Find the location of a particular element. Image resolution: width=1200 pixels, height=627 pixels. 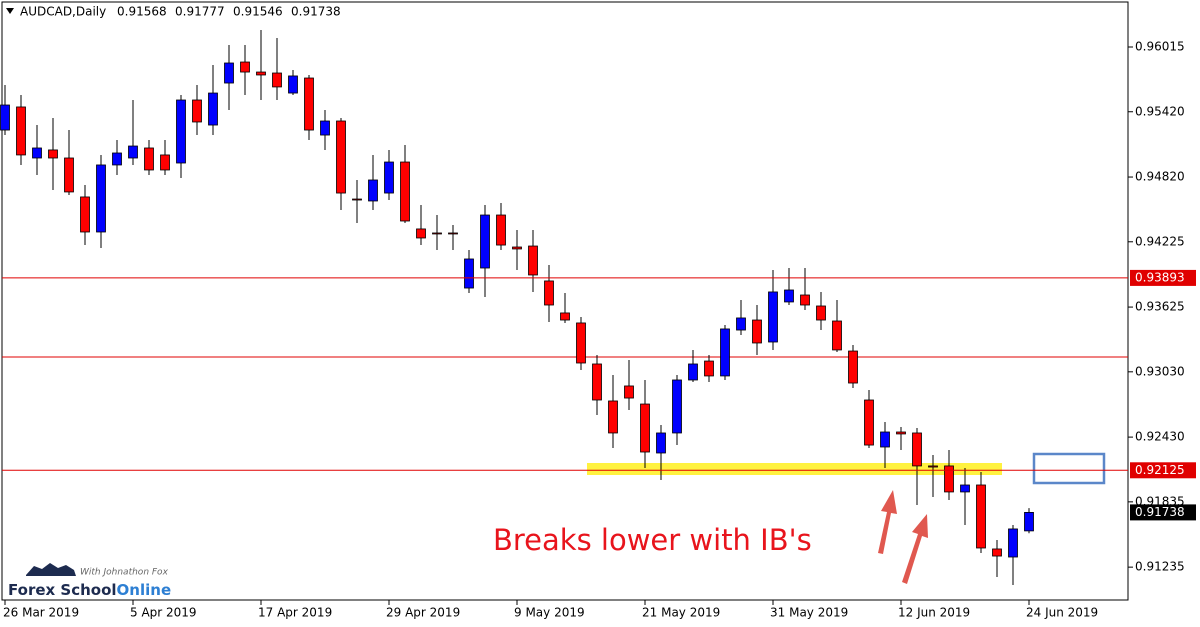

ohlc-close: 0.91738 is located at coordinates (316, 12).